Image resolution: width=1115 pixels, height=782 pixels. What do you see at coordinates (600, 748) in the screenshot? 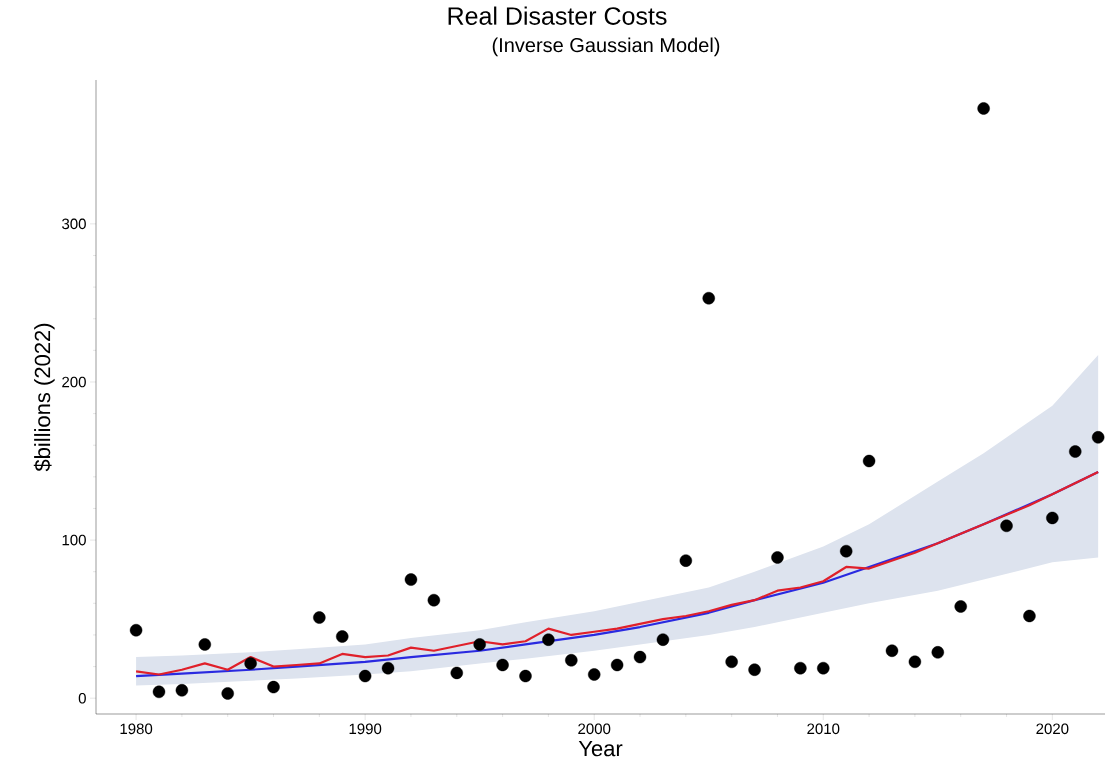
I see `x-axis-title: Year` at bounding box center [600, 748].